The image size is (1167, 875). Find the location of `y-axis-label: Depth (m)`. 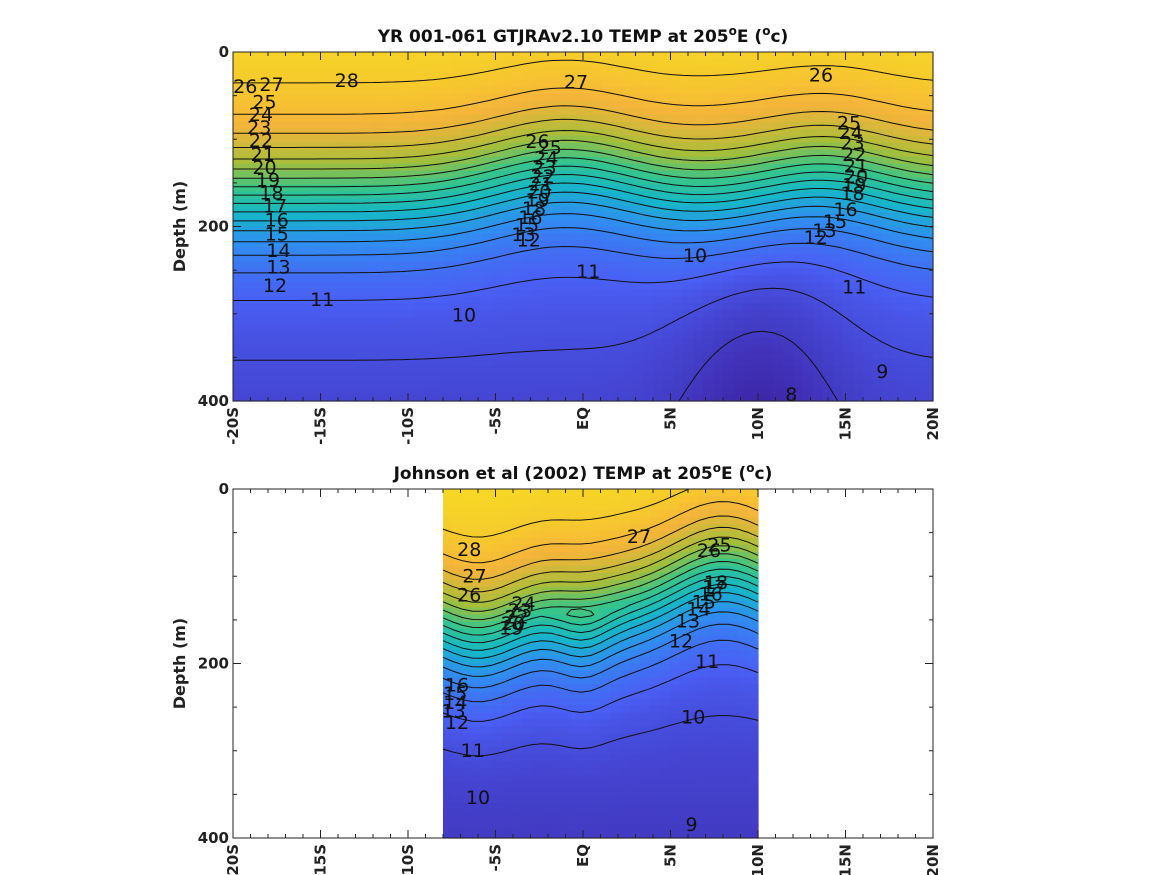

y-axis-label: Depth (m) is located at coordinates (179, 227).